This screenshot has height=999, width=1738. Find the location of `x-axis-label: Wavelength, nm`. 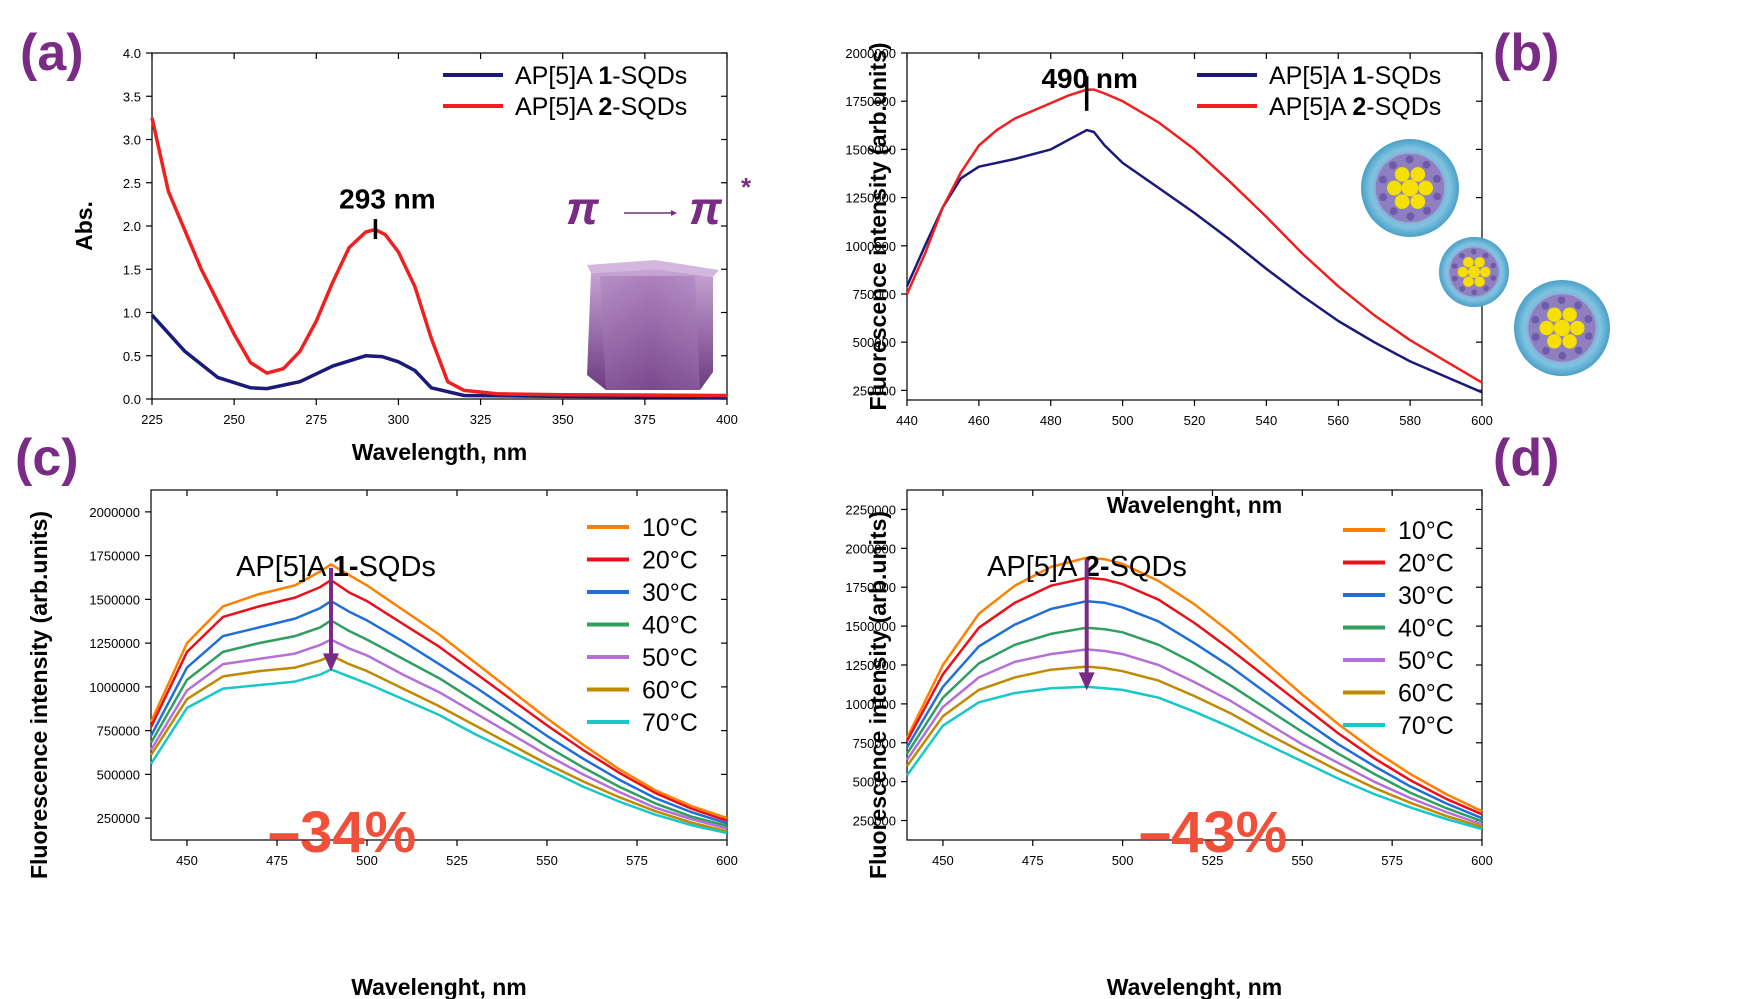

x-axis-label: Wavelength, nm is located at coordinates (440, 452).